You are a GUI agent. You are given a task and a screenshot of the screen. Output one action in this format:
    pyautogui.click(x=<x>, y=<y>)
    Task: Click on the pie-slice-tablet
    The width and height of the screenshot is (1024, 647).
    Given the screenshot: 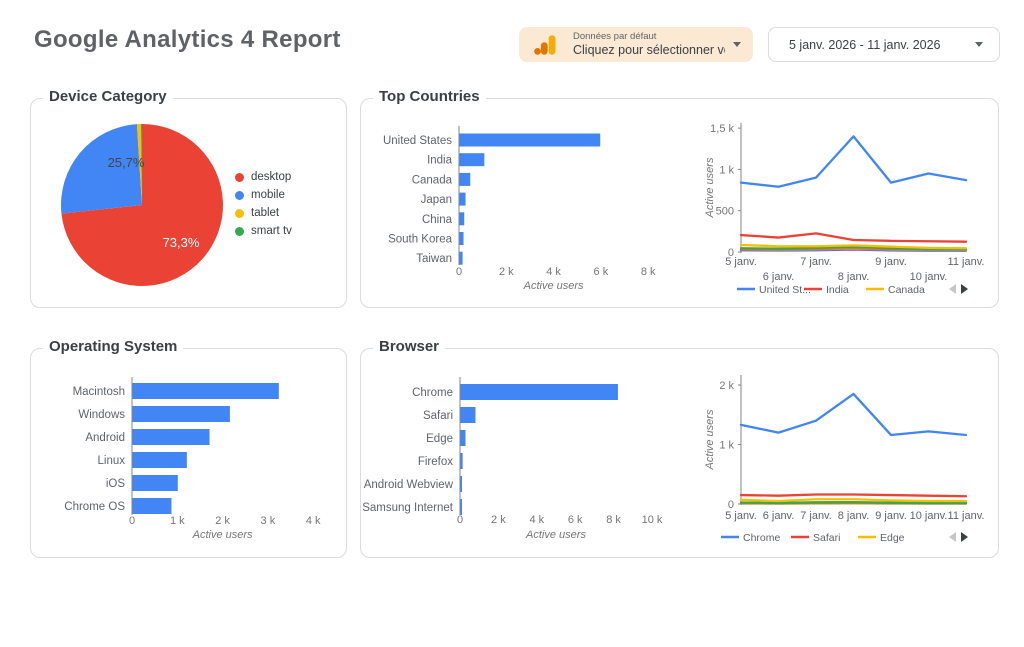 What is the action you would take?
    pyautogui.click(x=139, y=164)
    